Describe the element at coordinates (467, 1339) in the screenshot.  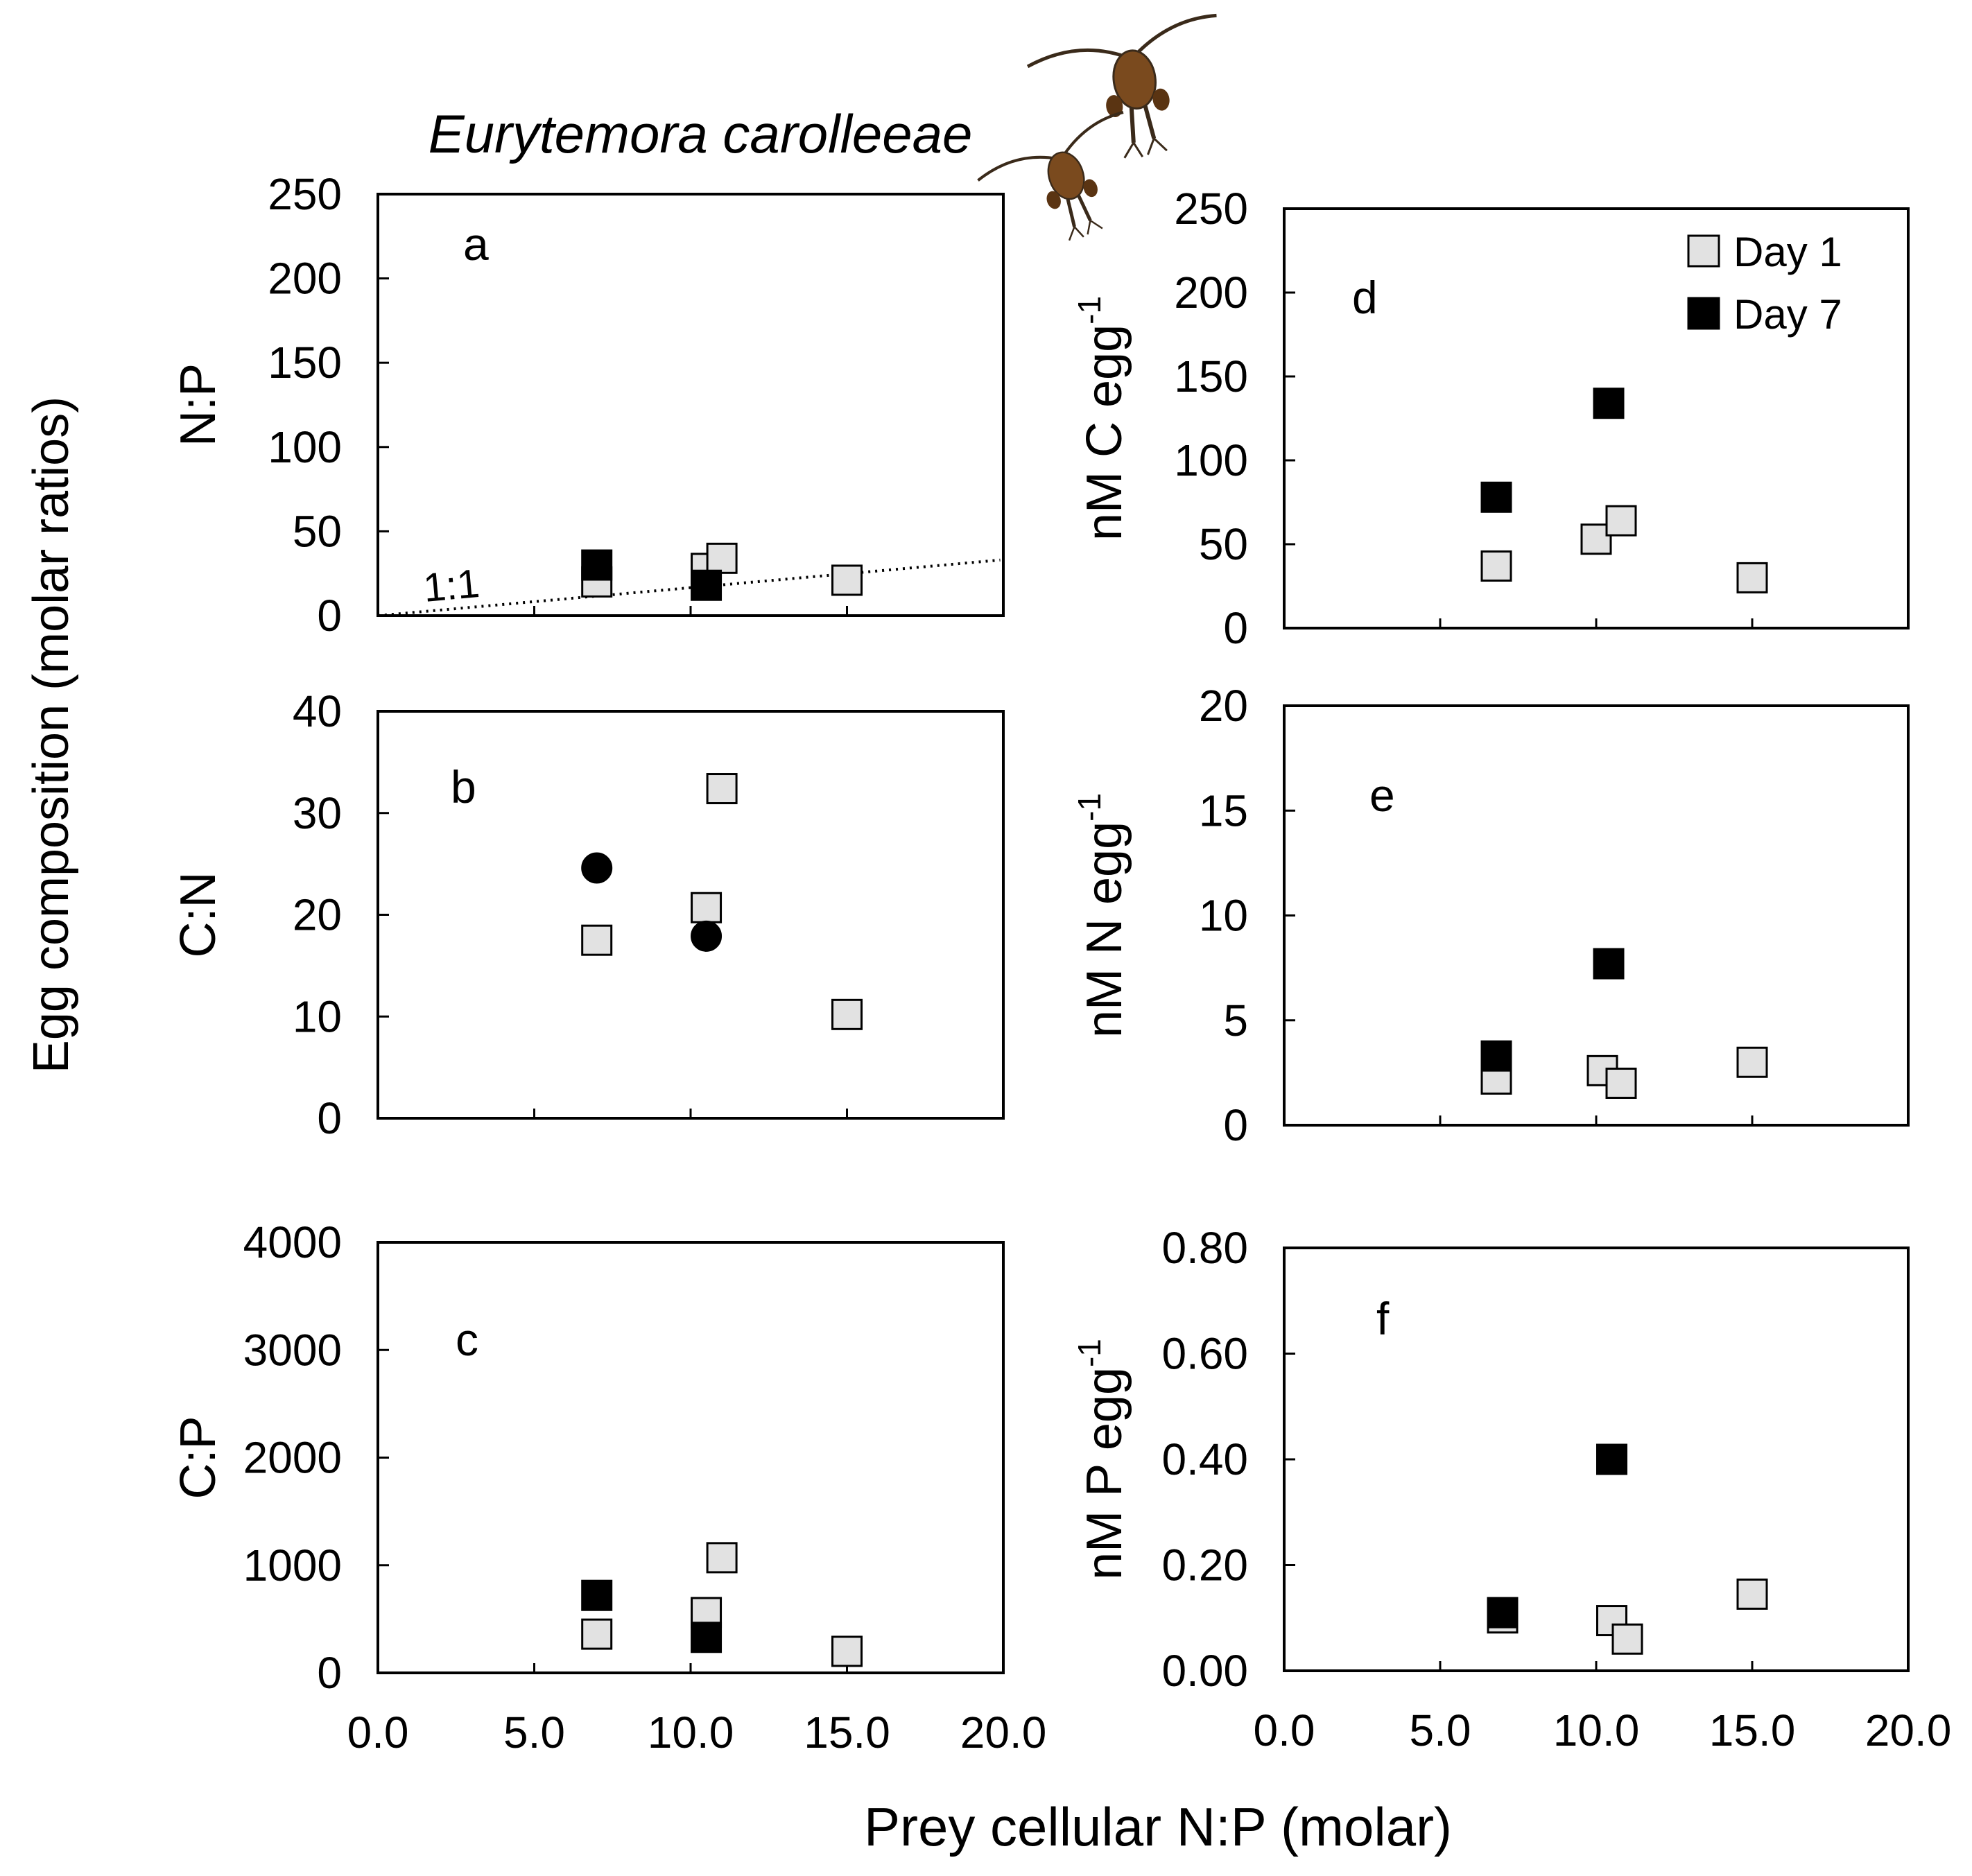
I see `panel-label: c` at that location.